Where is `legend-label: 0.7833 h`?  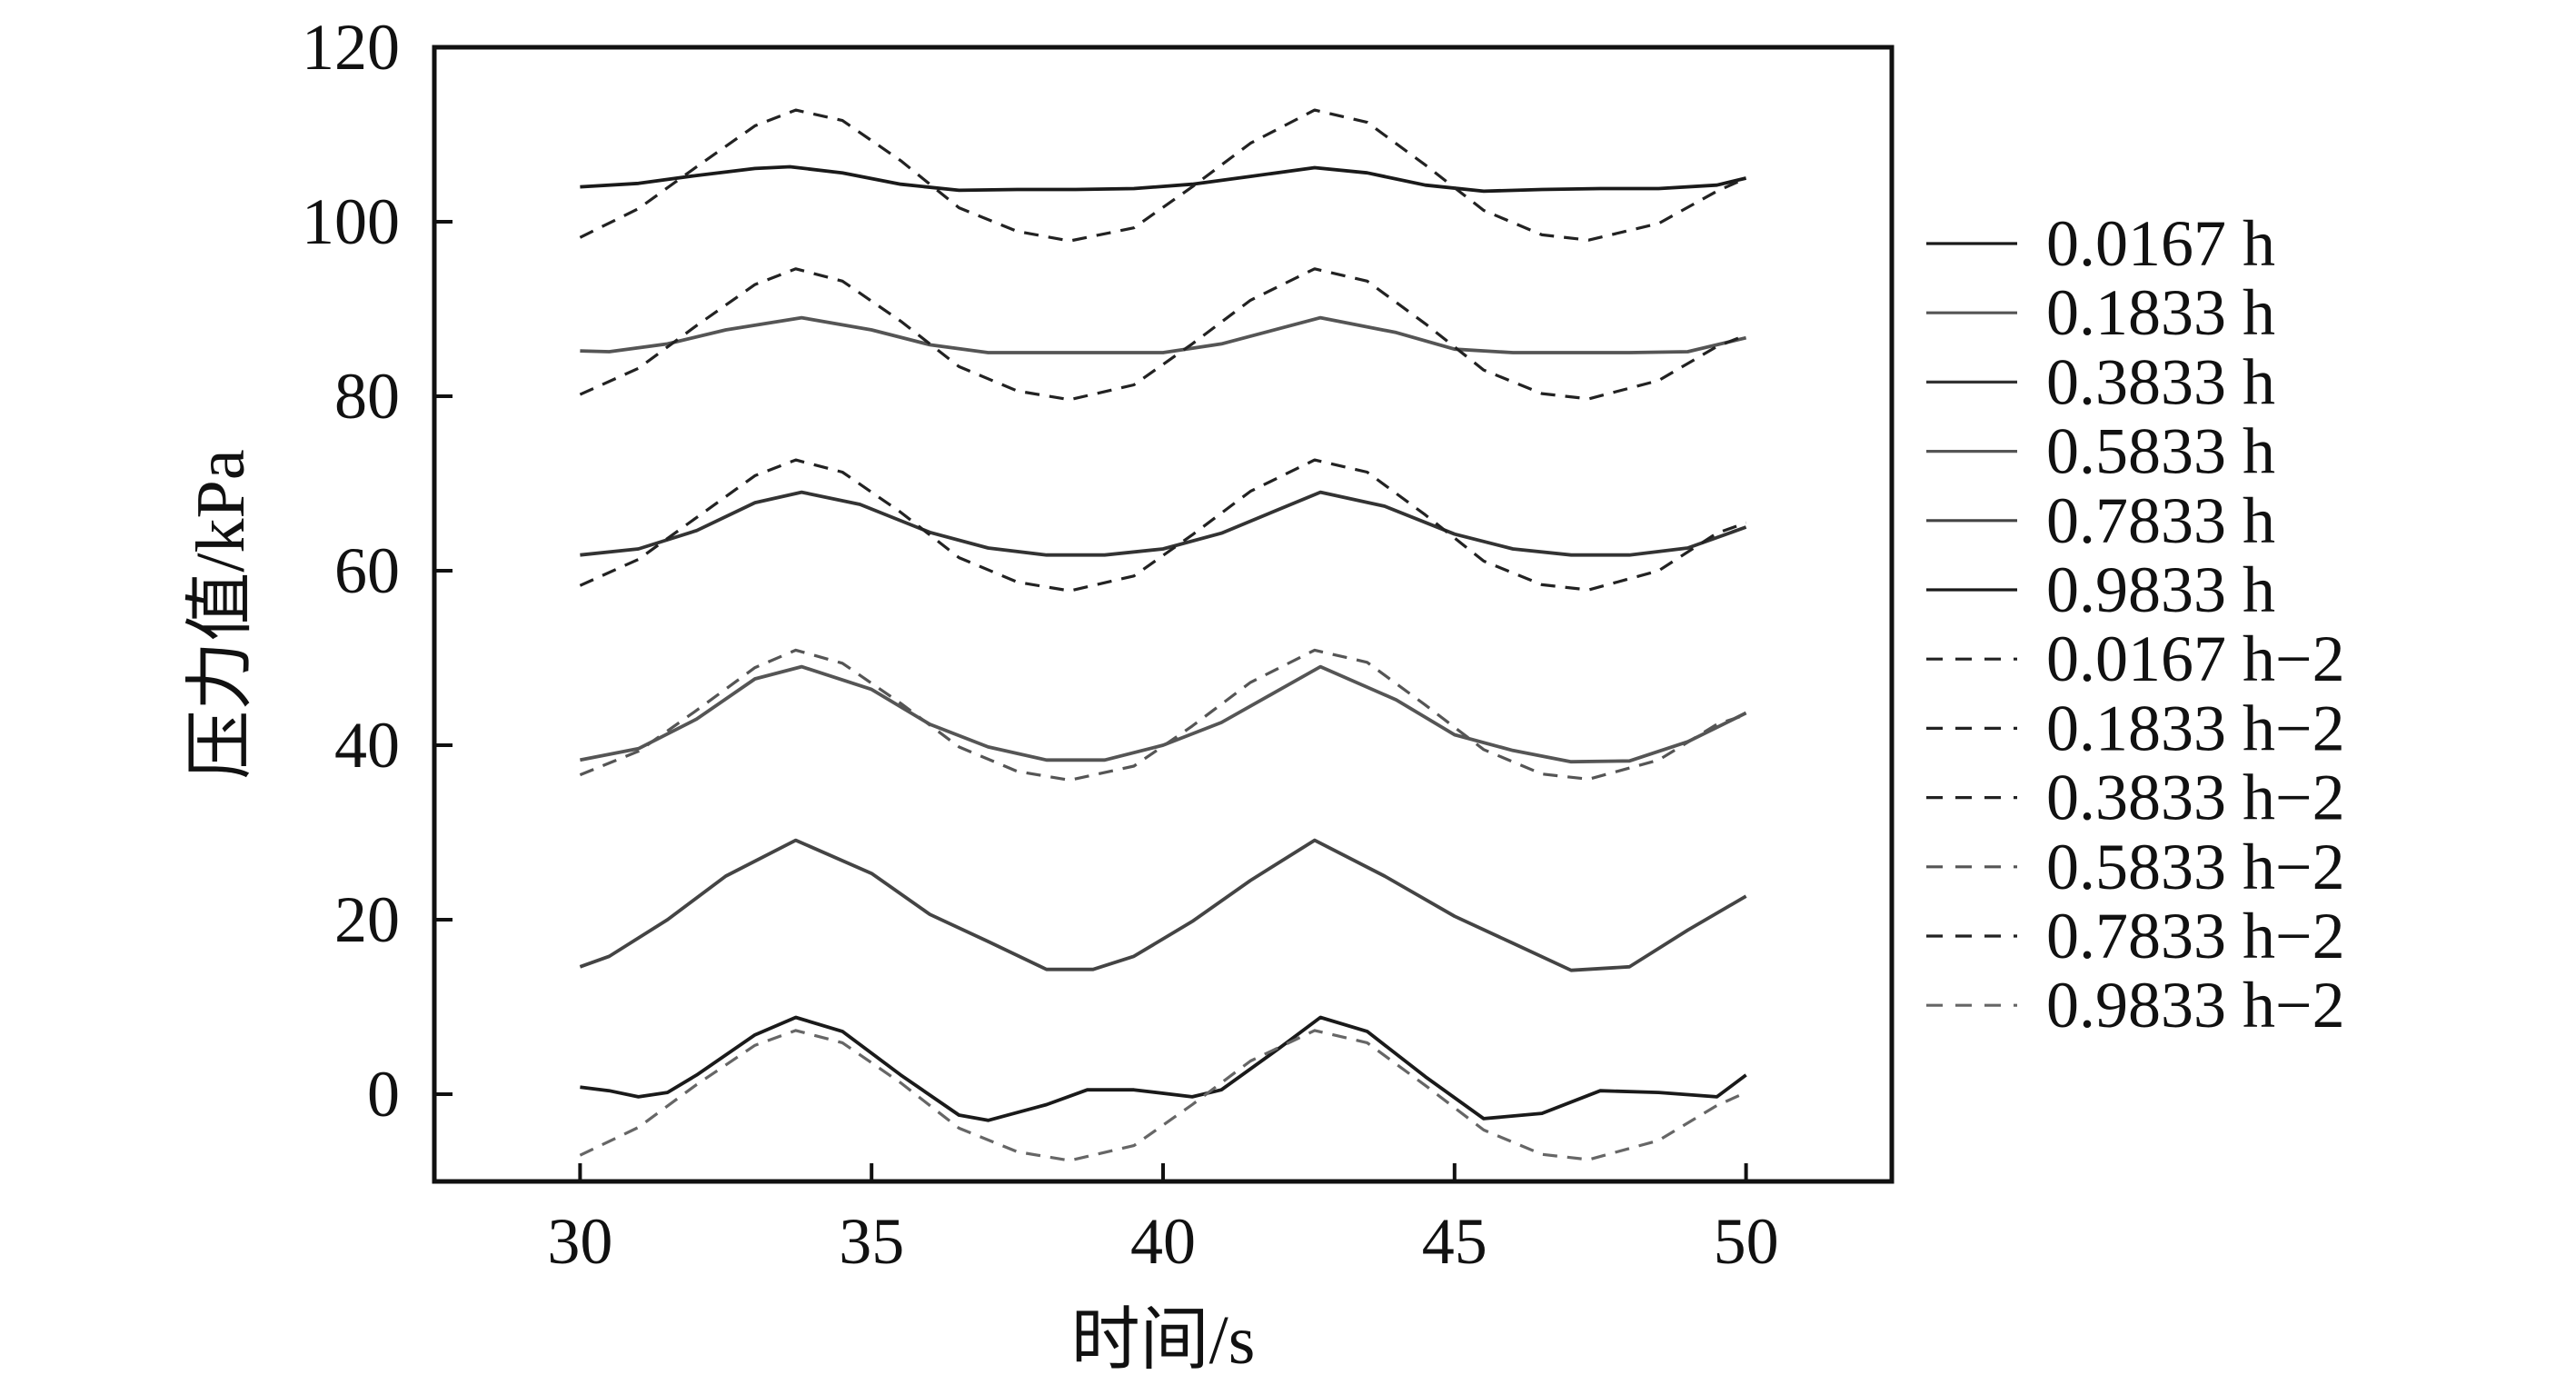 legend-label: 0.7833 h is located at coordinates (2161, 520).